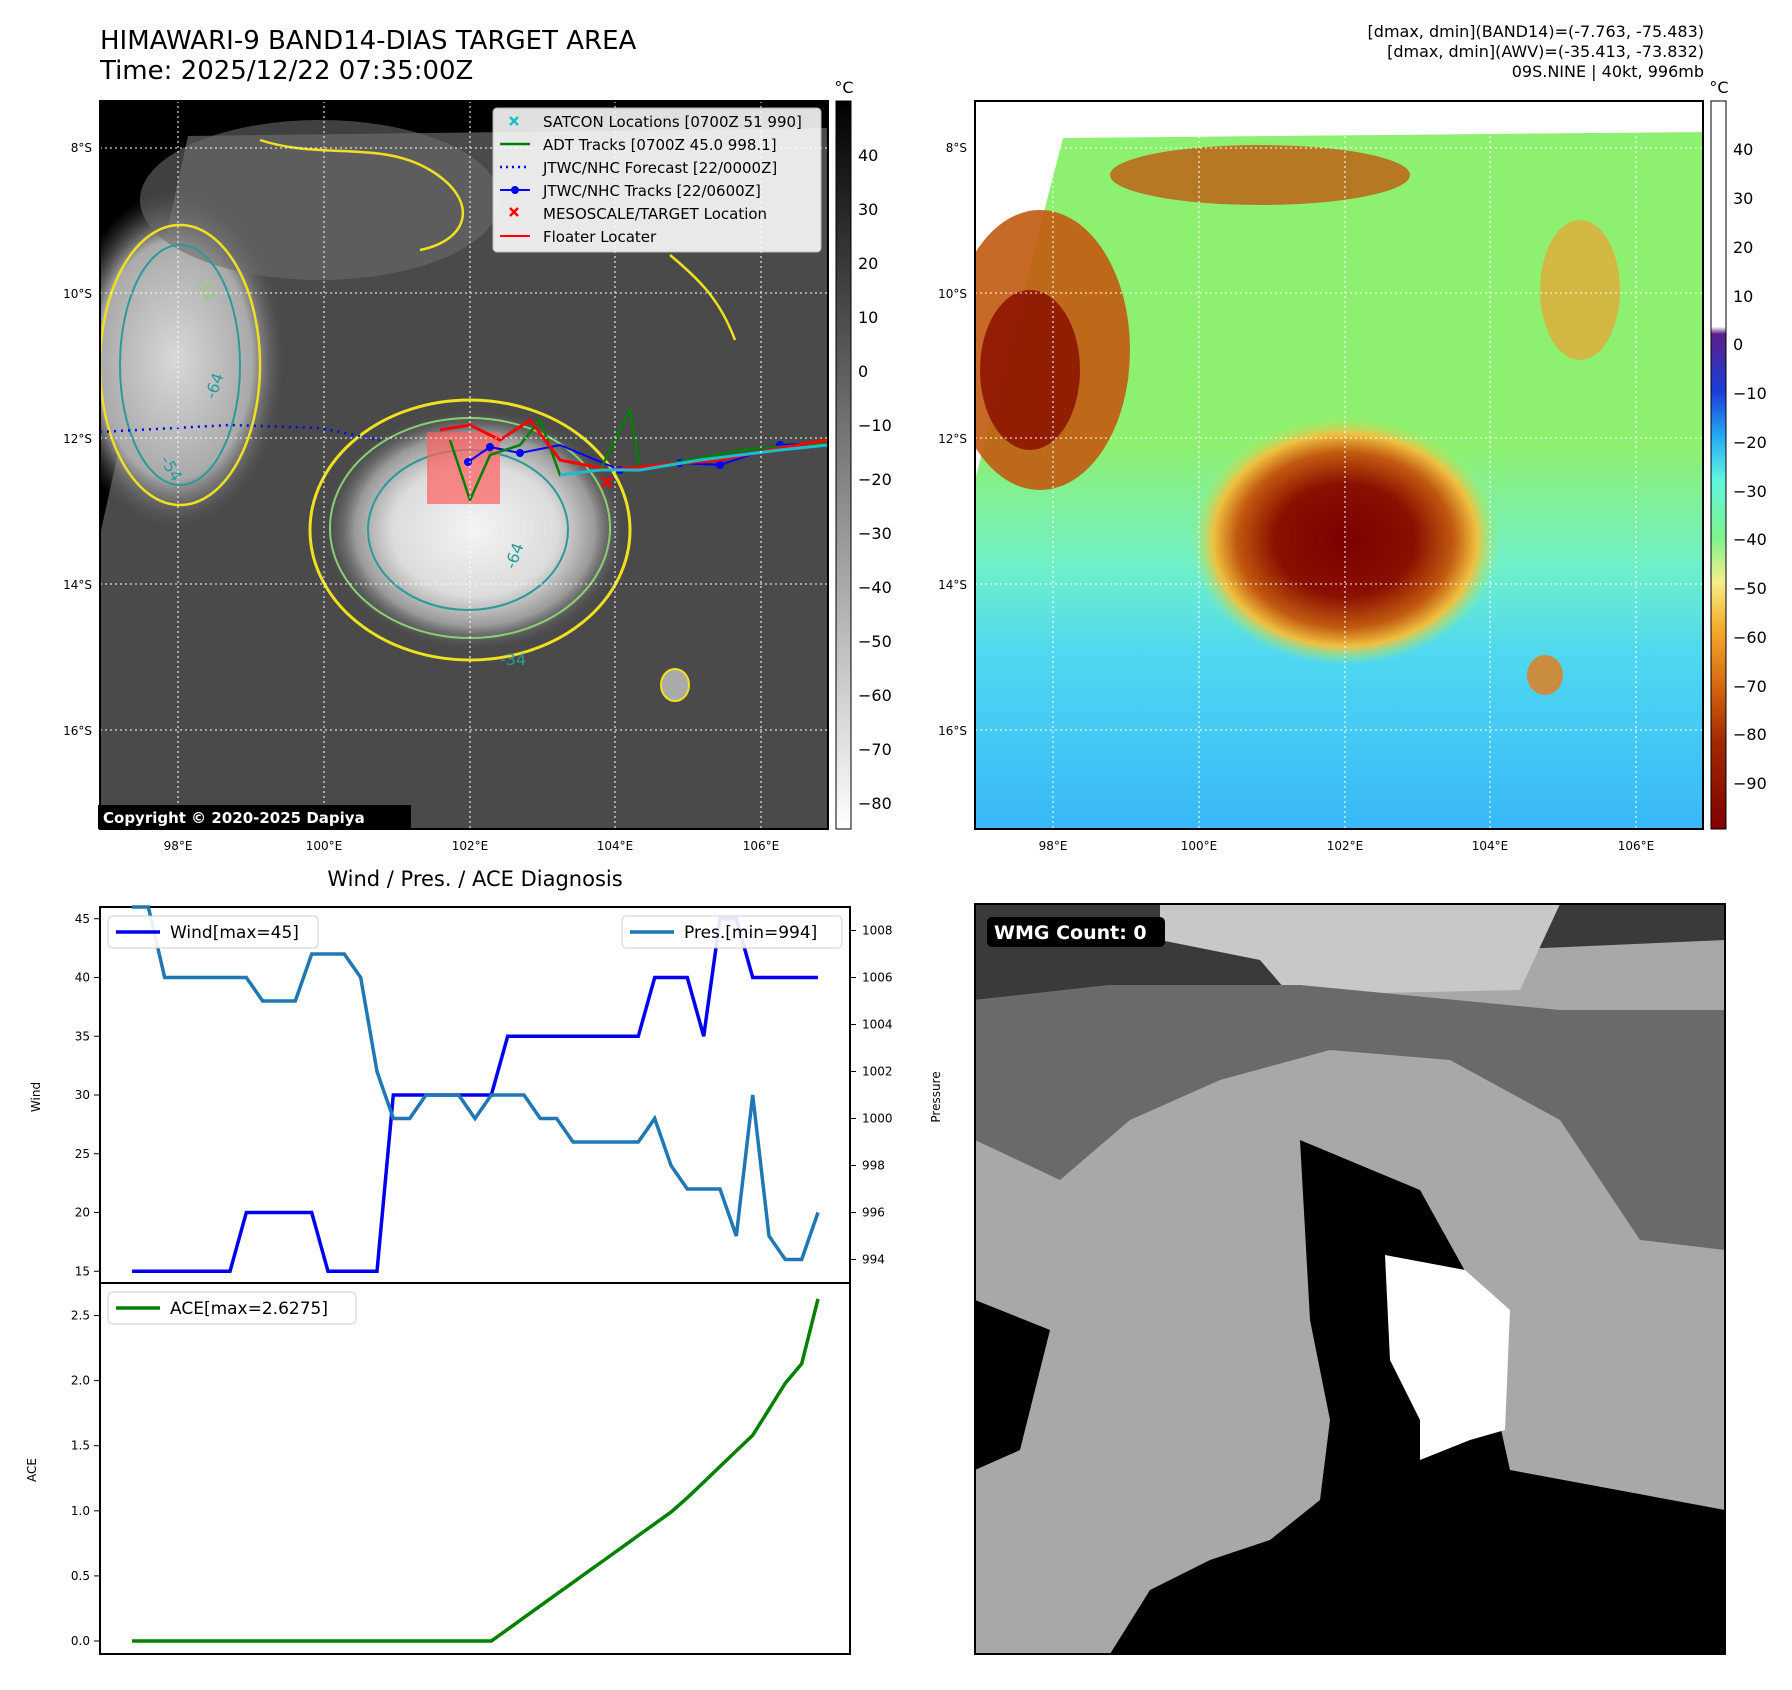 The width and height of the screenshot is (1792, 1690). Describe the element at coordinates (600, 237) in the screenshot. I see `legend-floater-label: Floater Locater` at that location.